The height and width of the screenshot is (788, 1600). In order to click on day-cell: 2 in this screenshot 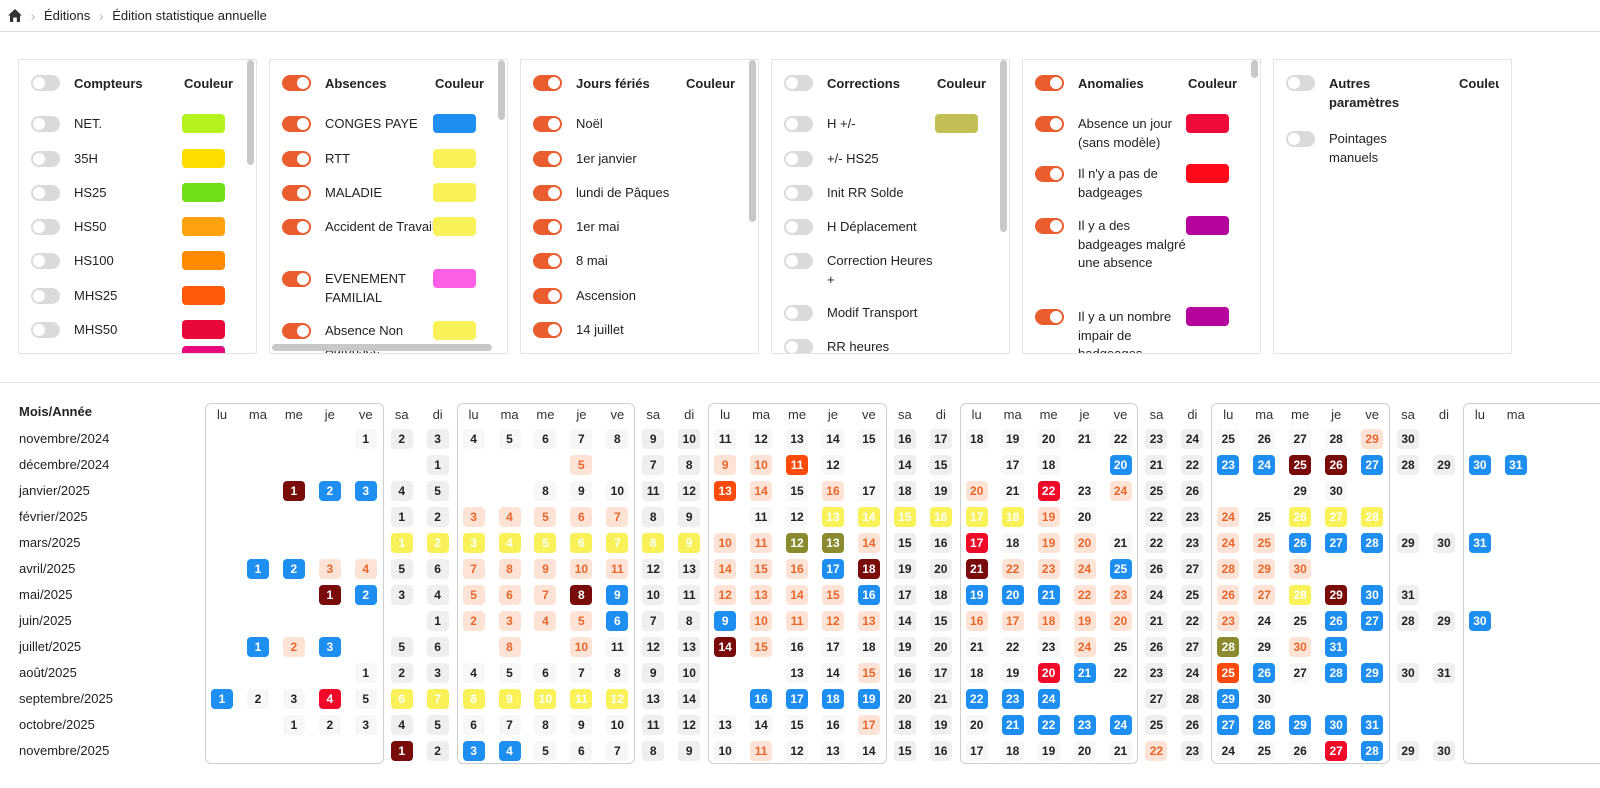, I will do `click(293, 569)`.